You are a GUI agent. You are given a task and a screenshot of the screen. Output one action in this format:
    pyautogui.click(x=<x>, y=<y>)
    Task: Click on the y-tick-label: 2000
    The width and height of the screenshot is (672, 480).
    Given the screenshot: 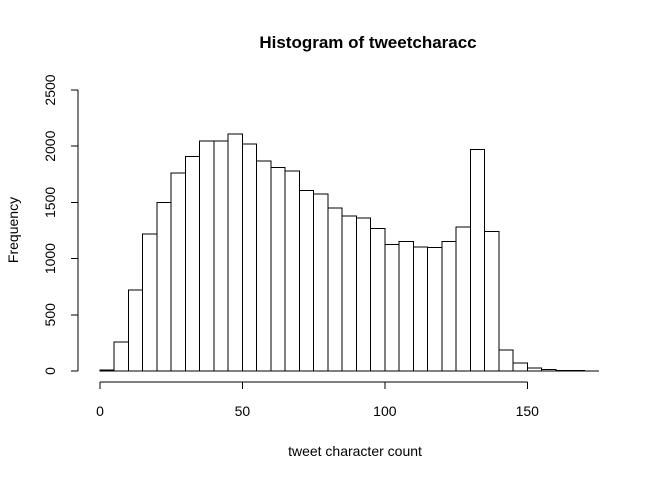 What is the action you would take?
    pyautogui.click(x=50, y=145)
    